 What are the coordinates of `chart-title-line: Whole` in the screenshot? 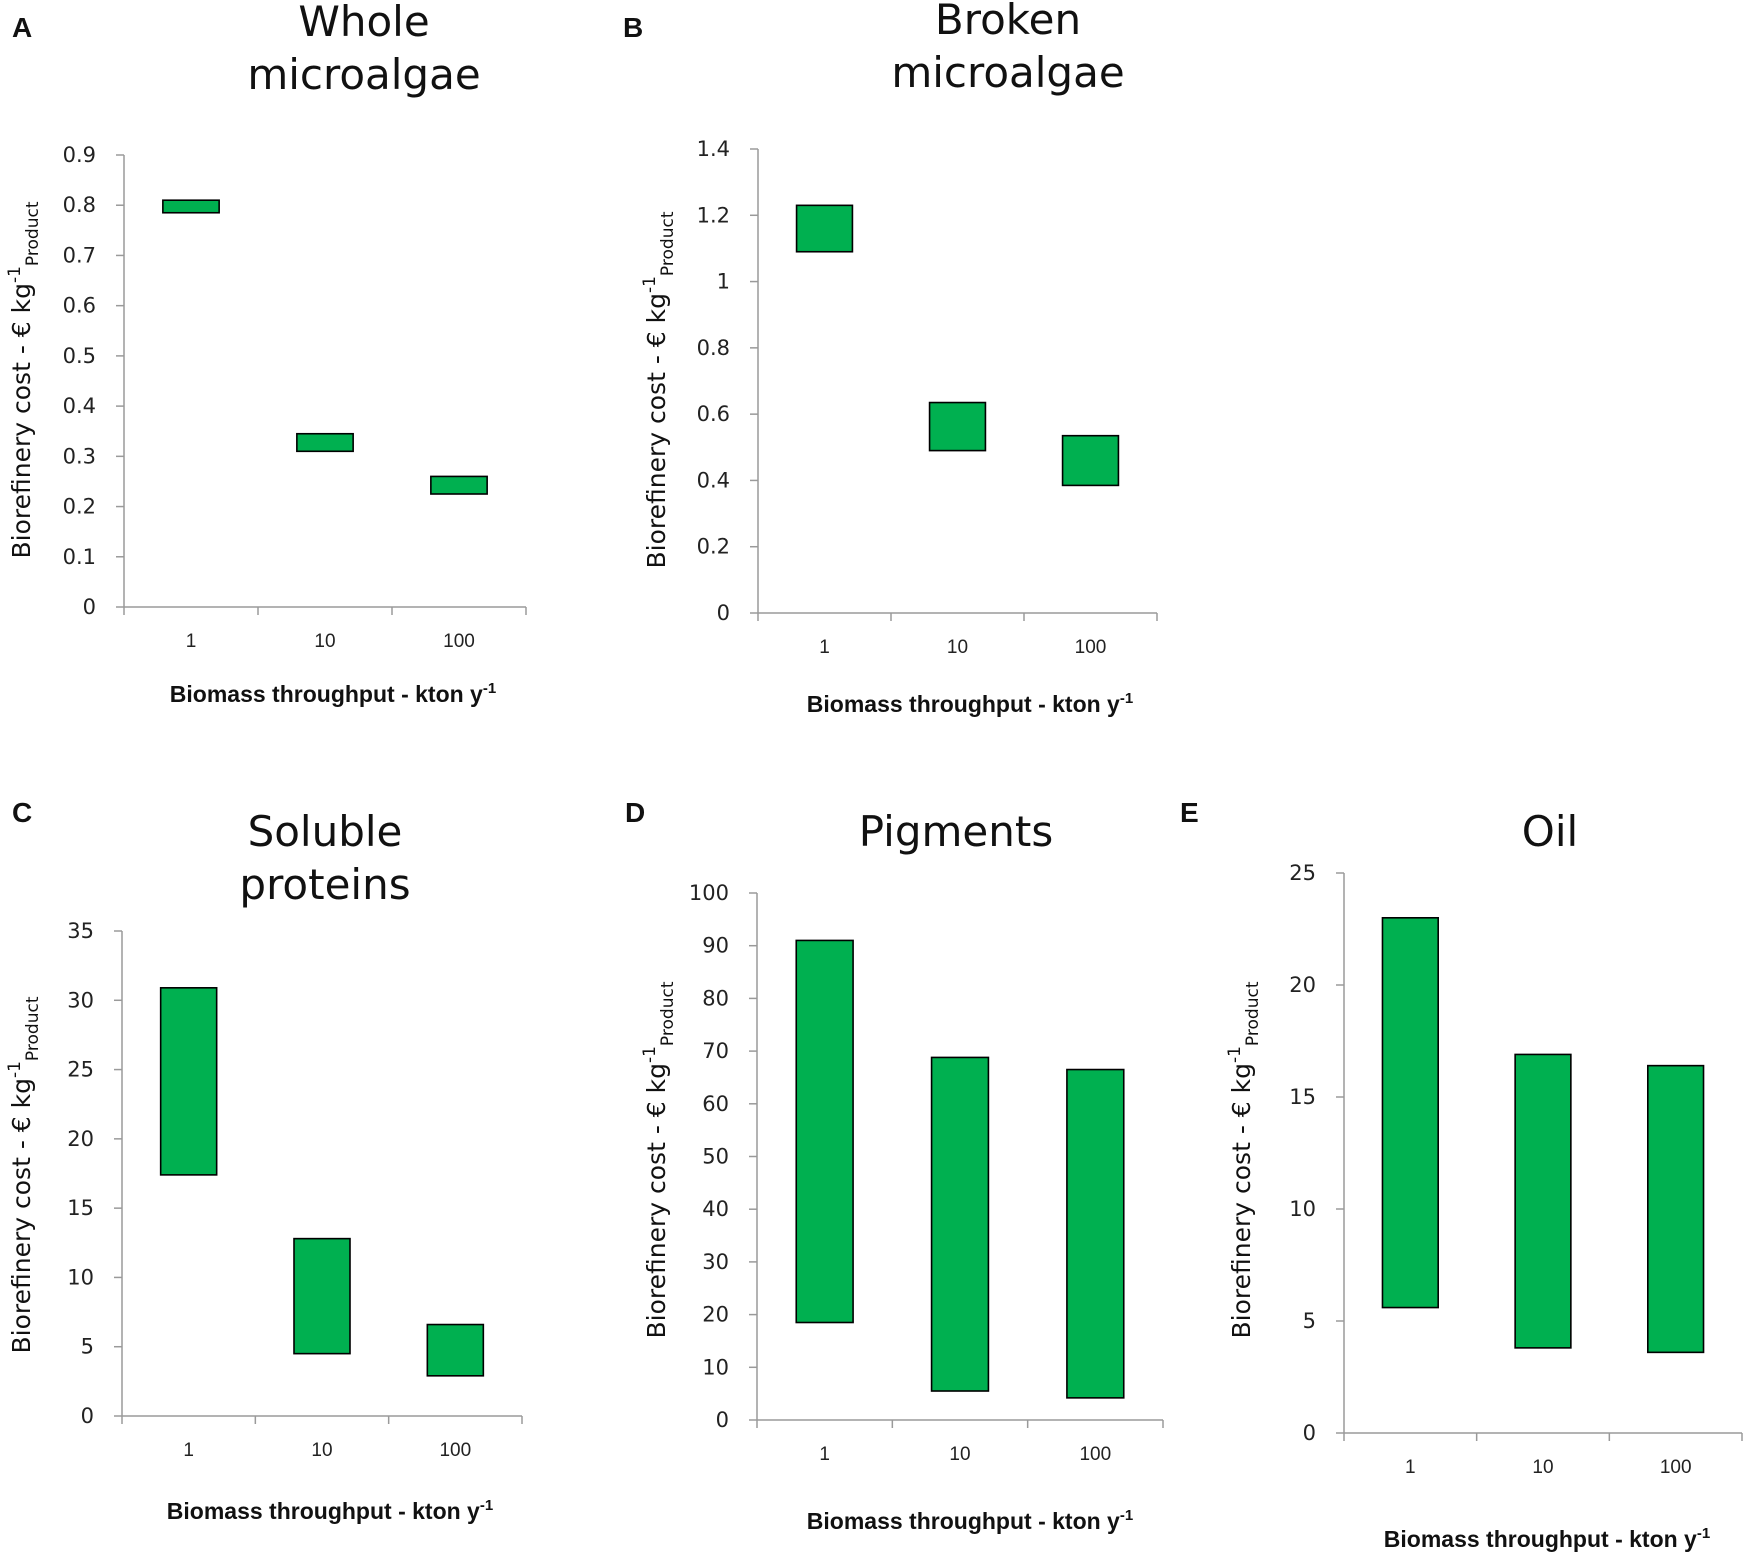 It's located at (363, 23).